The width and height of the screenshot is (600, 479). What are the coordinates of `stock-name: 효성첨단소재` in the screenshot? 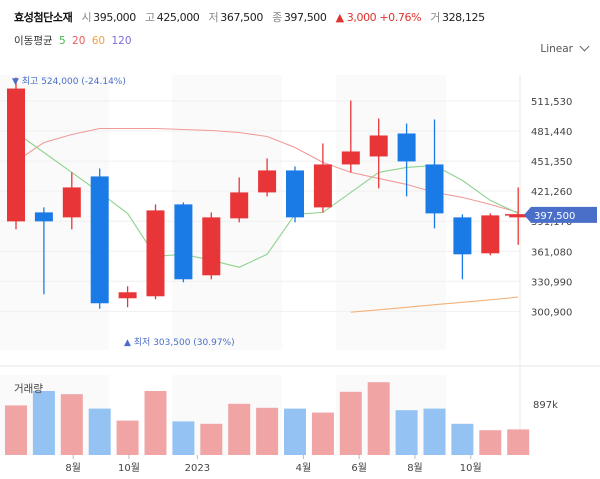 It's located at (43, 17).